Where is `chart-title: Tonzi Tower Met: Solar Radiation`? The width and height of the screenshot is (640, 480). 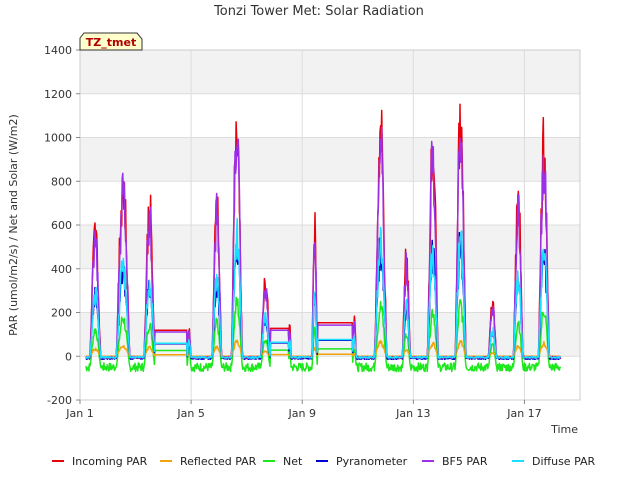 chart-title: Tonzi Tower Met: Solar Radiation is located at coordinates (318, 11).